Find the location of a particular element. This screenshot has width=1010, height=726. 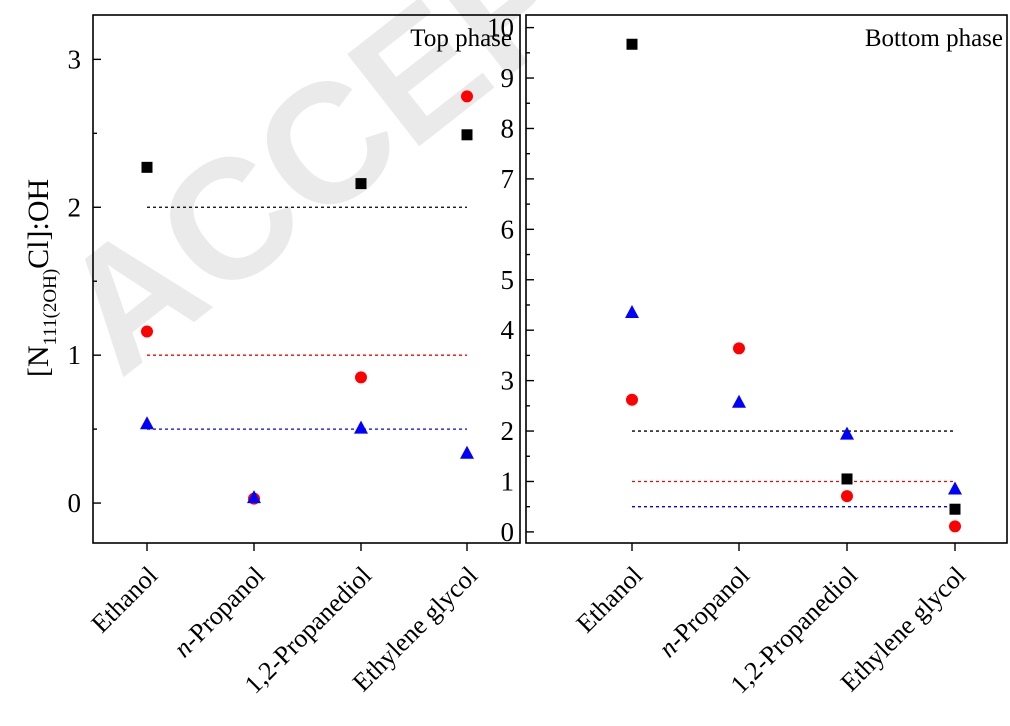

panel-1-category-label: Ethanol is located at coordinates (125, 600).